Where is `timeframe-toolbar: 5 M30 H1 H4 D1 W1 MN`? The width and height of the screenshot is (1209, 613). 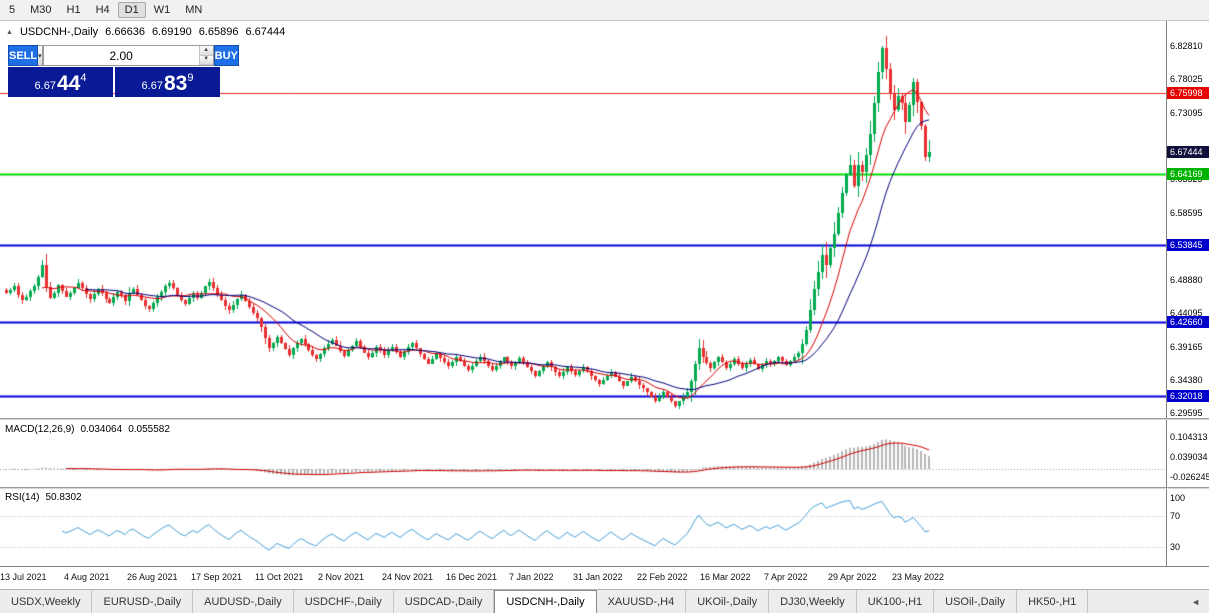 timeframe-toolbar: 5 M30 H1 H4 D1 W1 MN is located at coordinates (604, 10).